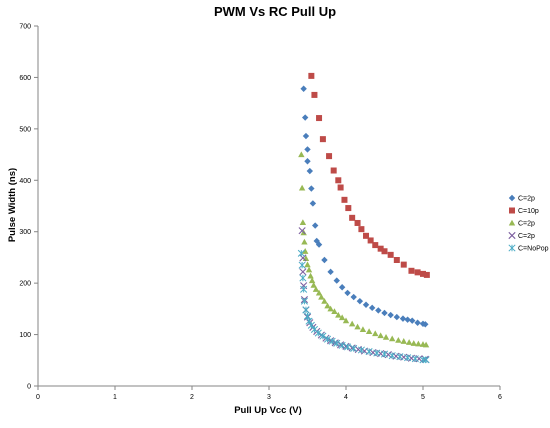  Describe the element at coordinates (269, 397) in the screenshot. I see `x-tick-label: 3` at that location.